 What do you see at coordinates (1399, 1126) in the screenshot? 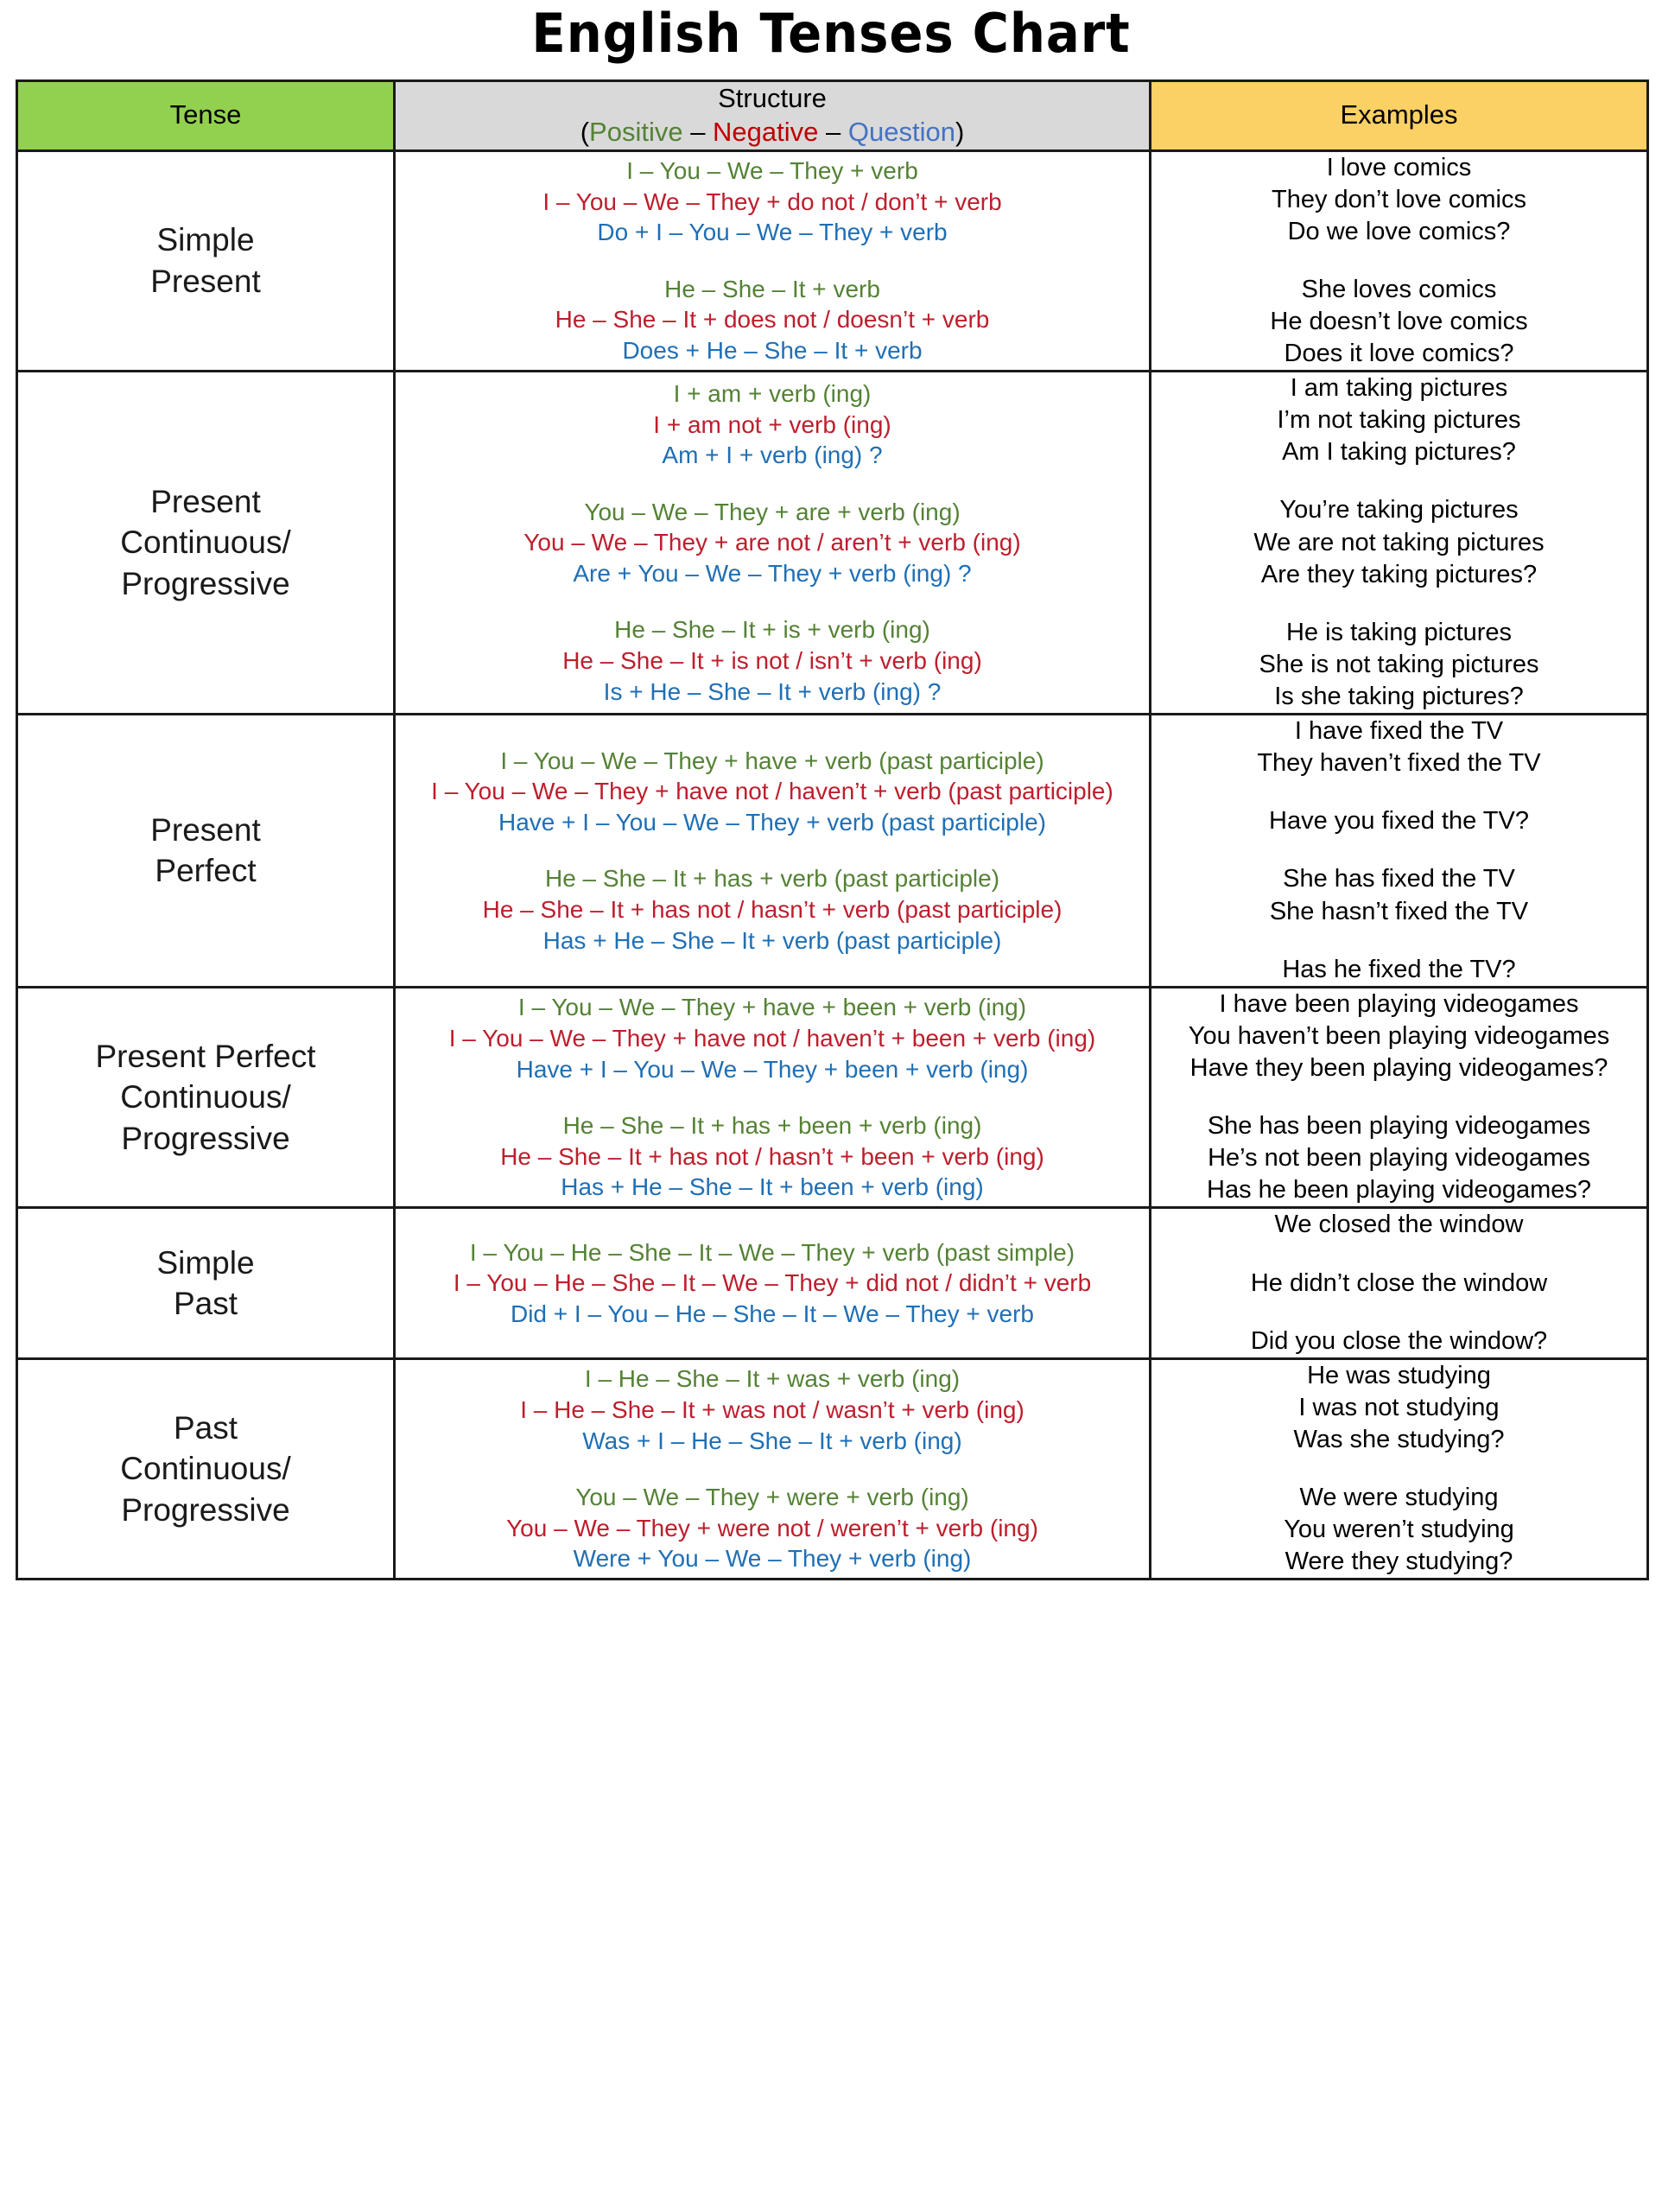
I see `example-line: She has been playing videogames` at bounding box center [1399, 1126].